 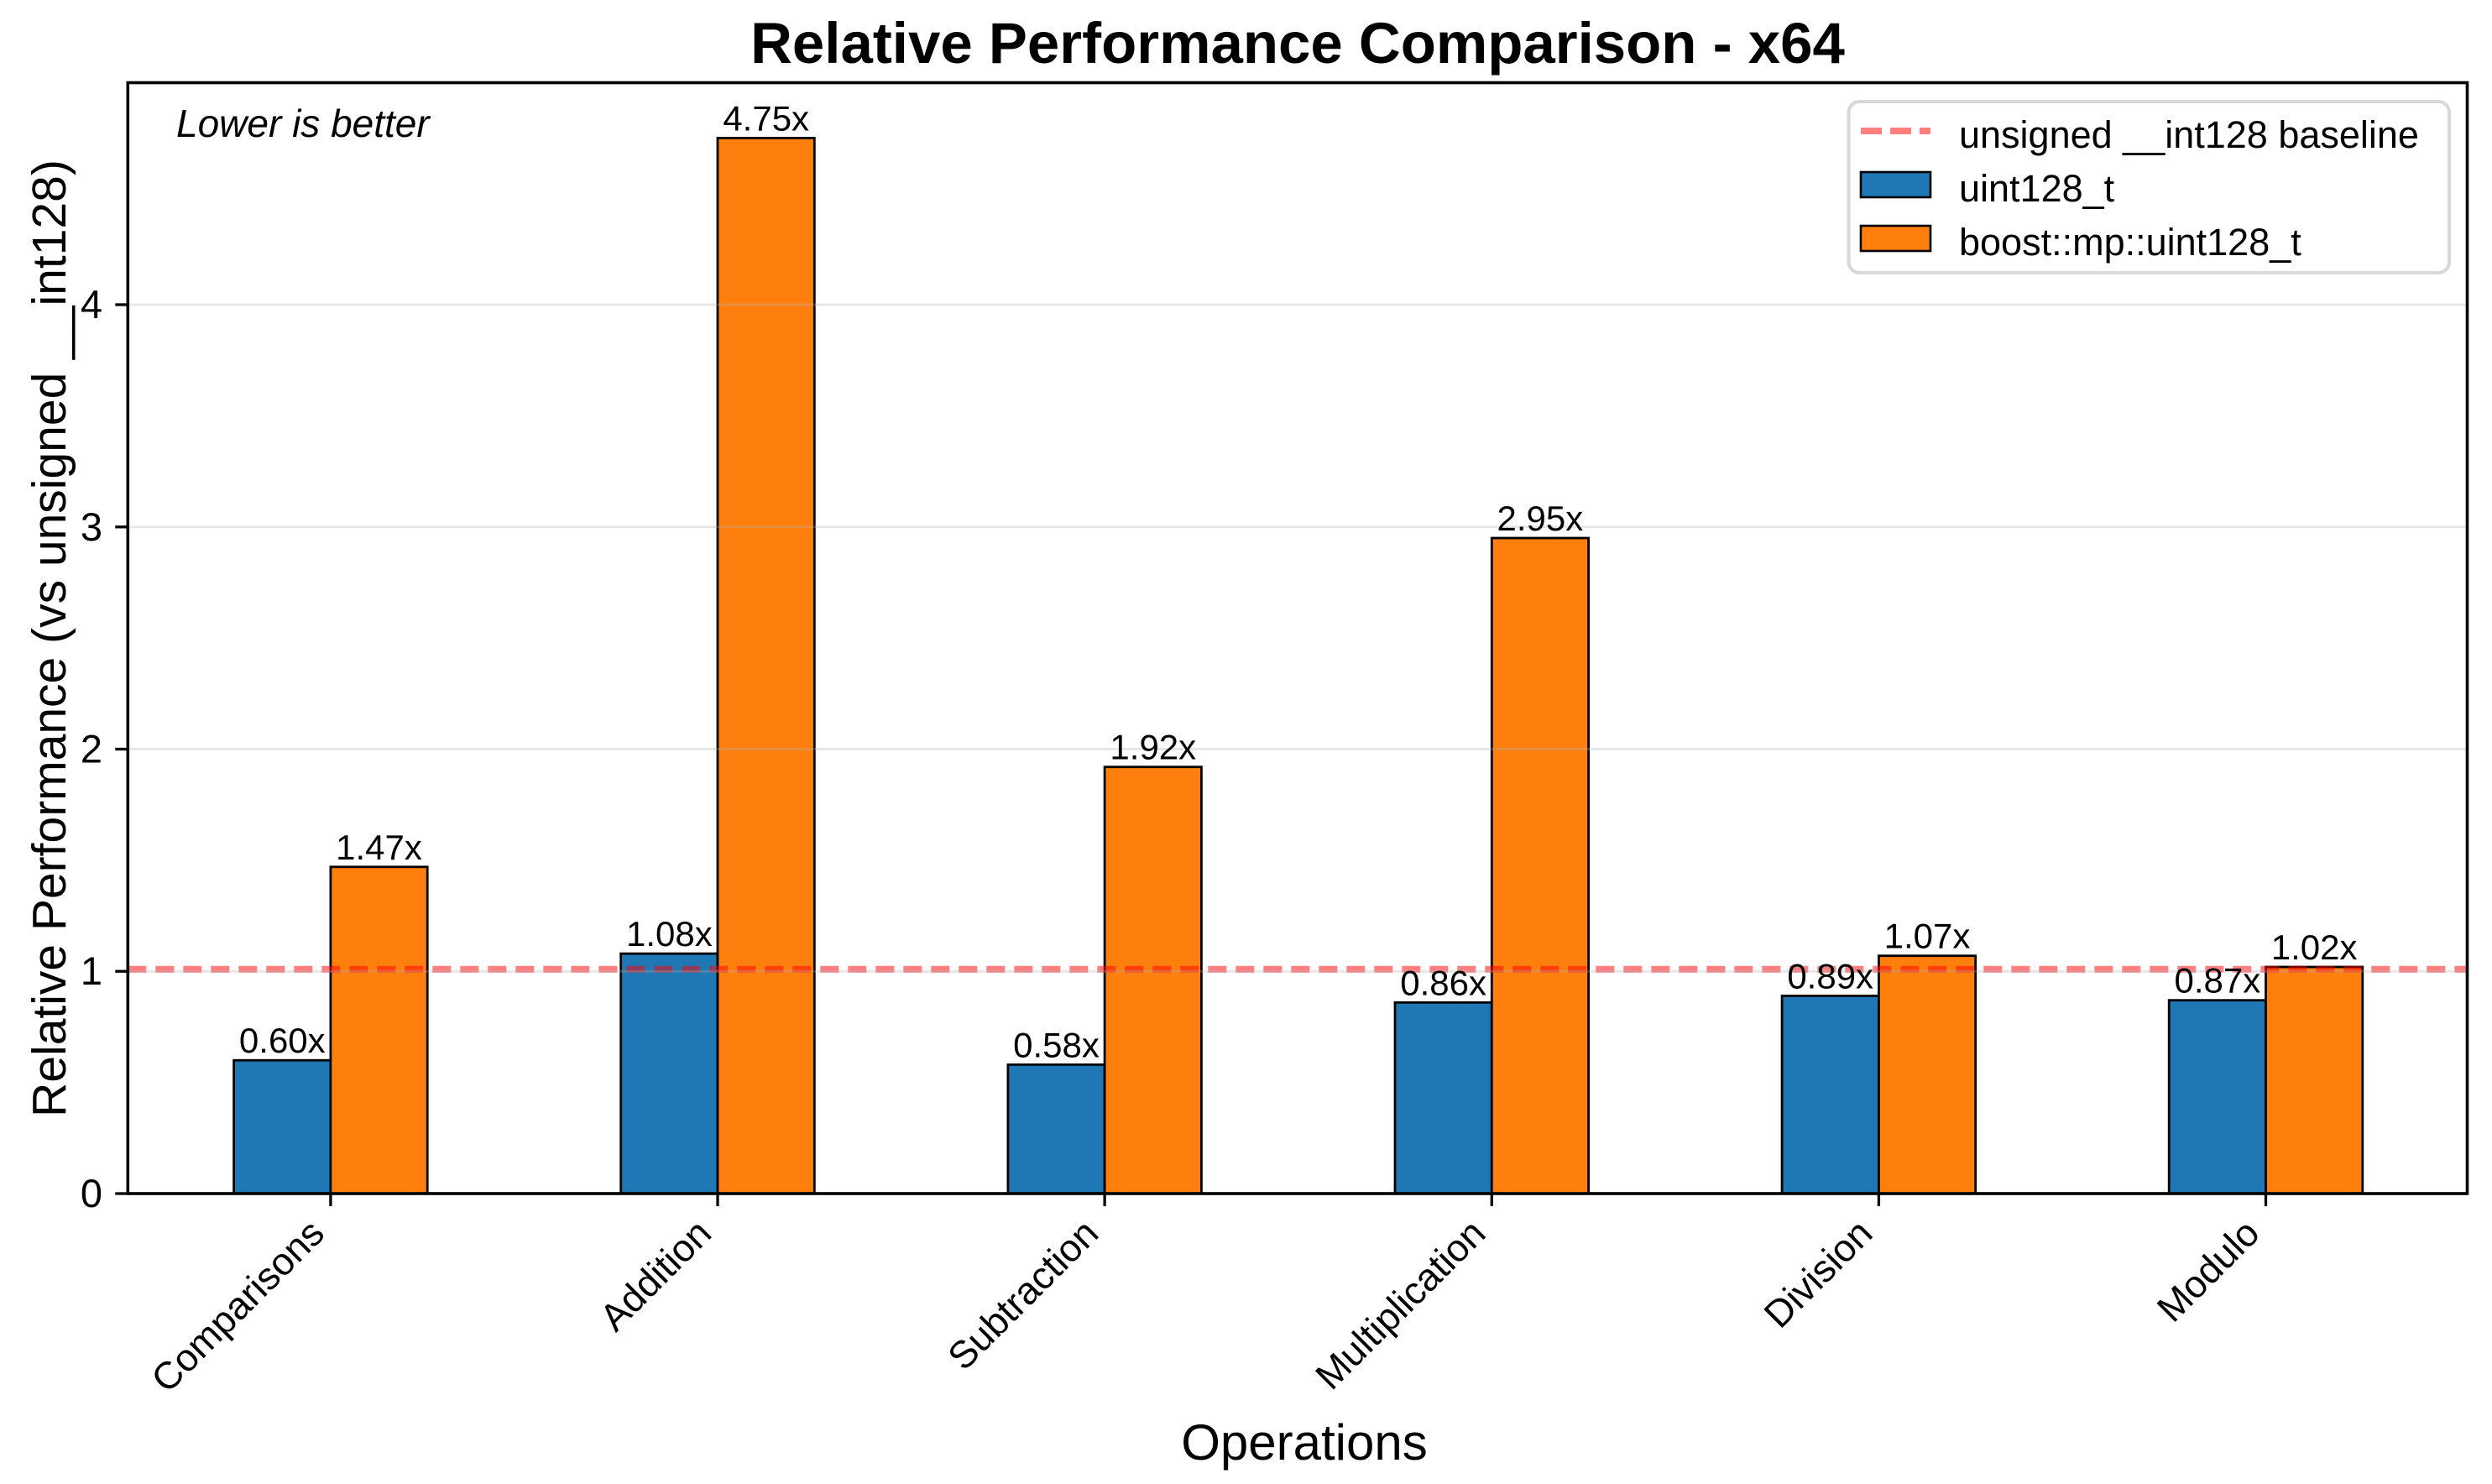 I want to click on svg-text: 1.92x, so click(x=1153, y=747).